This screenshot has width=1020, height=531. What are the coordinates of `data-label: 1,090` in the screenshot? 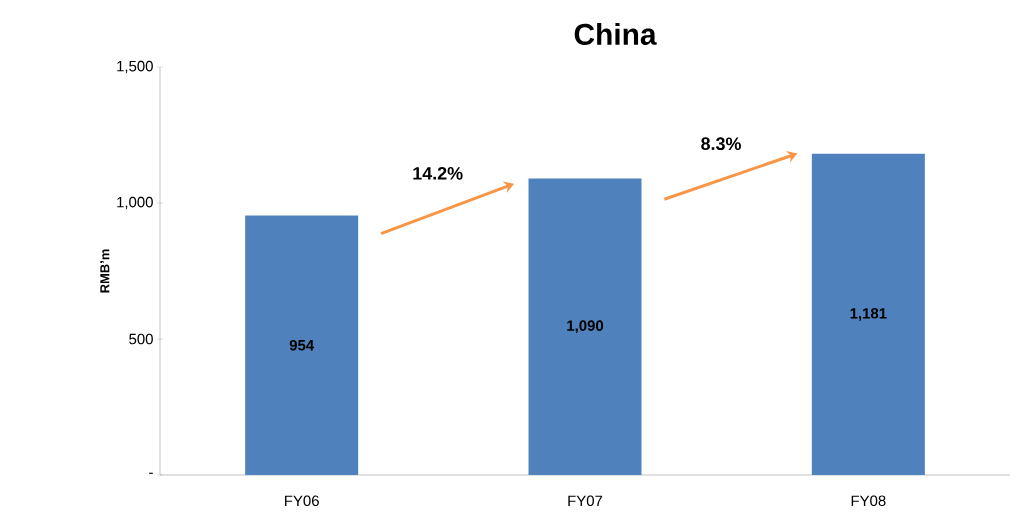 It's located at (585, 327).